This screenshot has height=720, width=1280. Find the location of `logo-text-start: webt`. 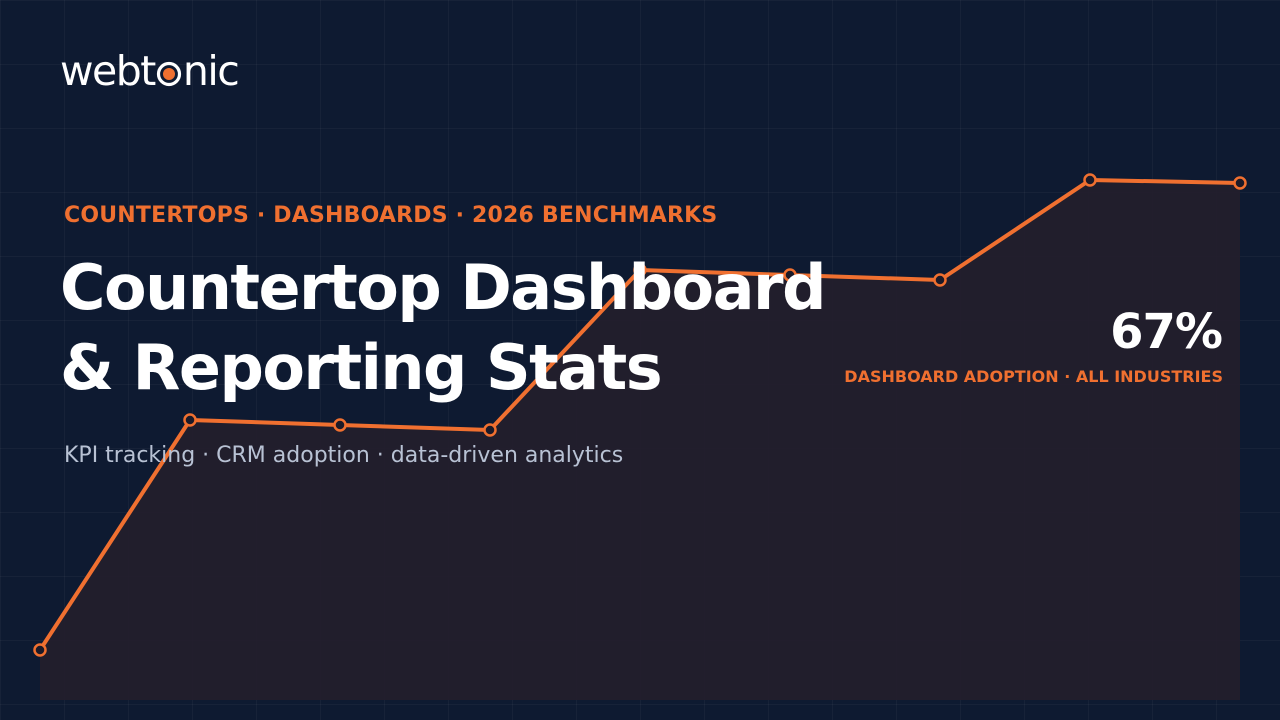

logo-text-start: webt is located at coordinates (108, 71).